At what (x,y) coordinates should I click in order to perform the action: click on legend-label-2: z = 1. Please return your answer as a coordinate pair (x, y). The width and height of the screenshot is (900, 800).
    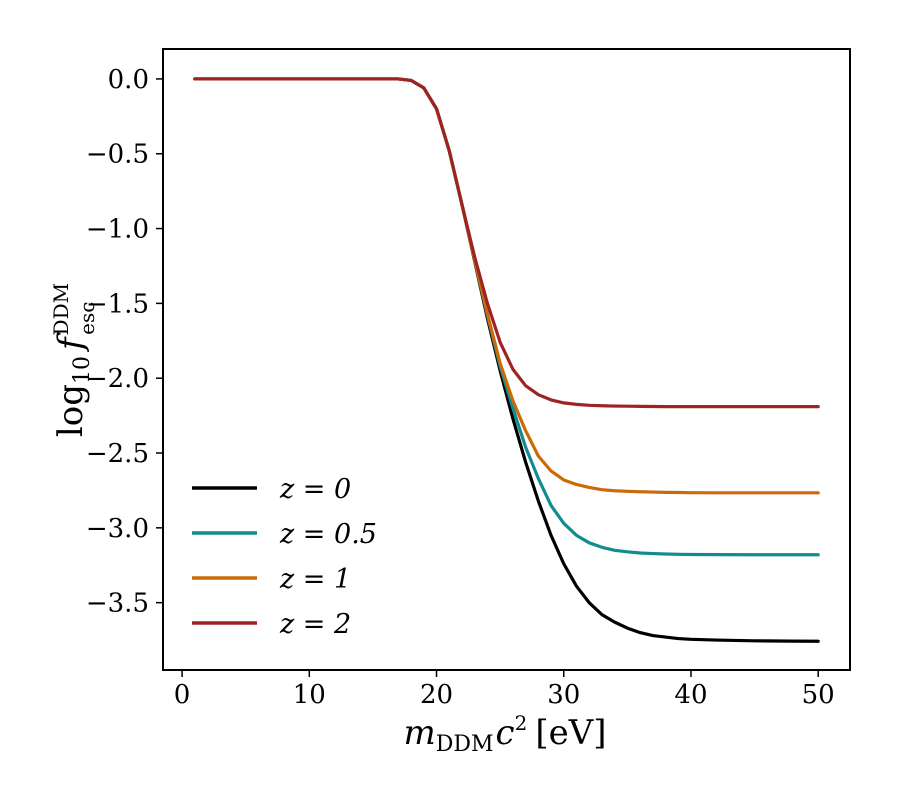
    Looking at the image, I should click on (315, 579).